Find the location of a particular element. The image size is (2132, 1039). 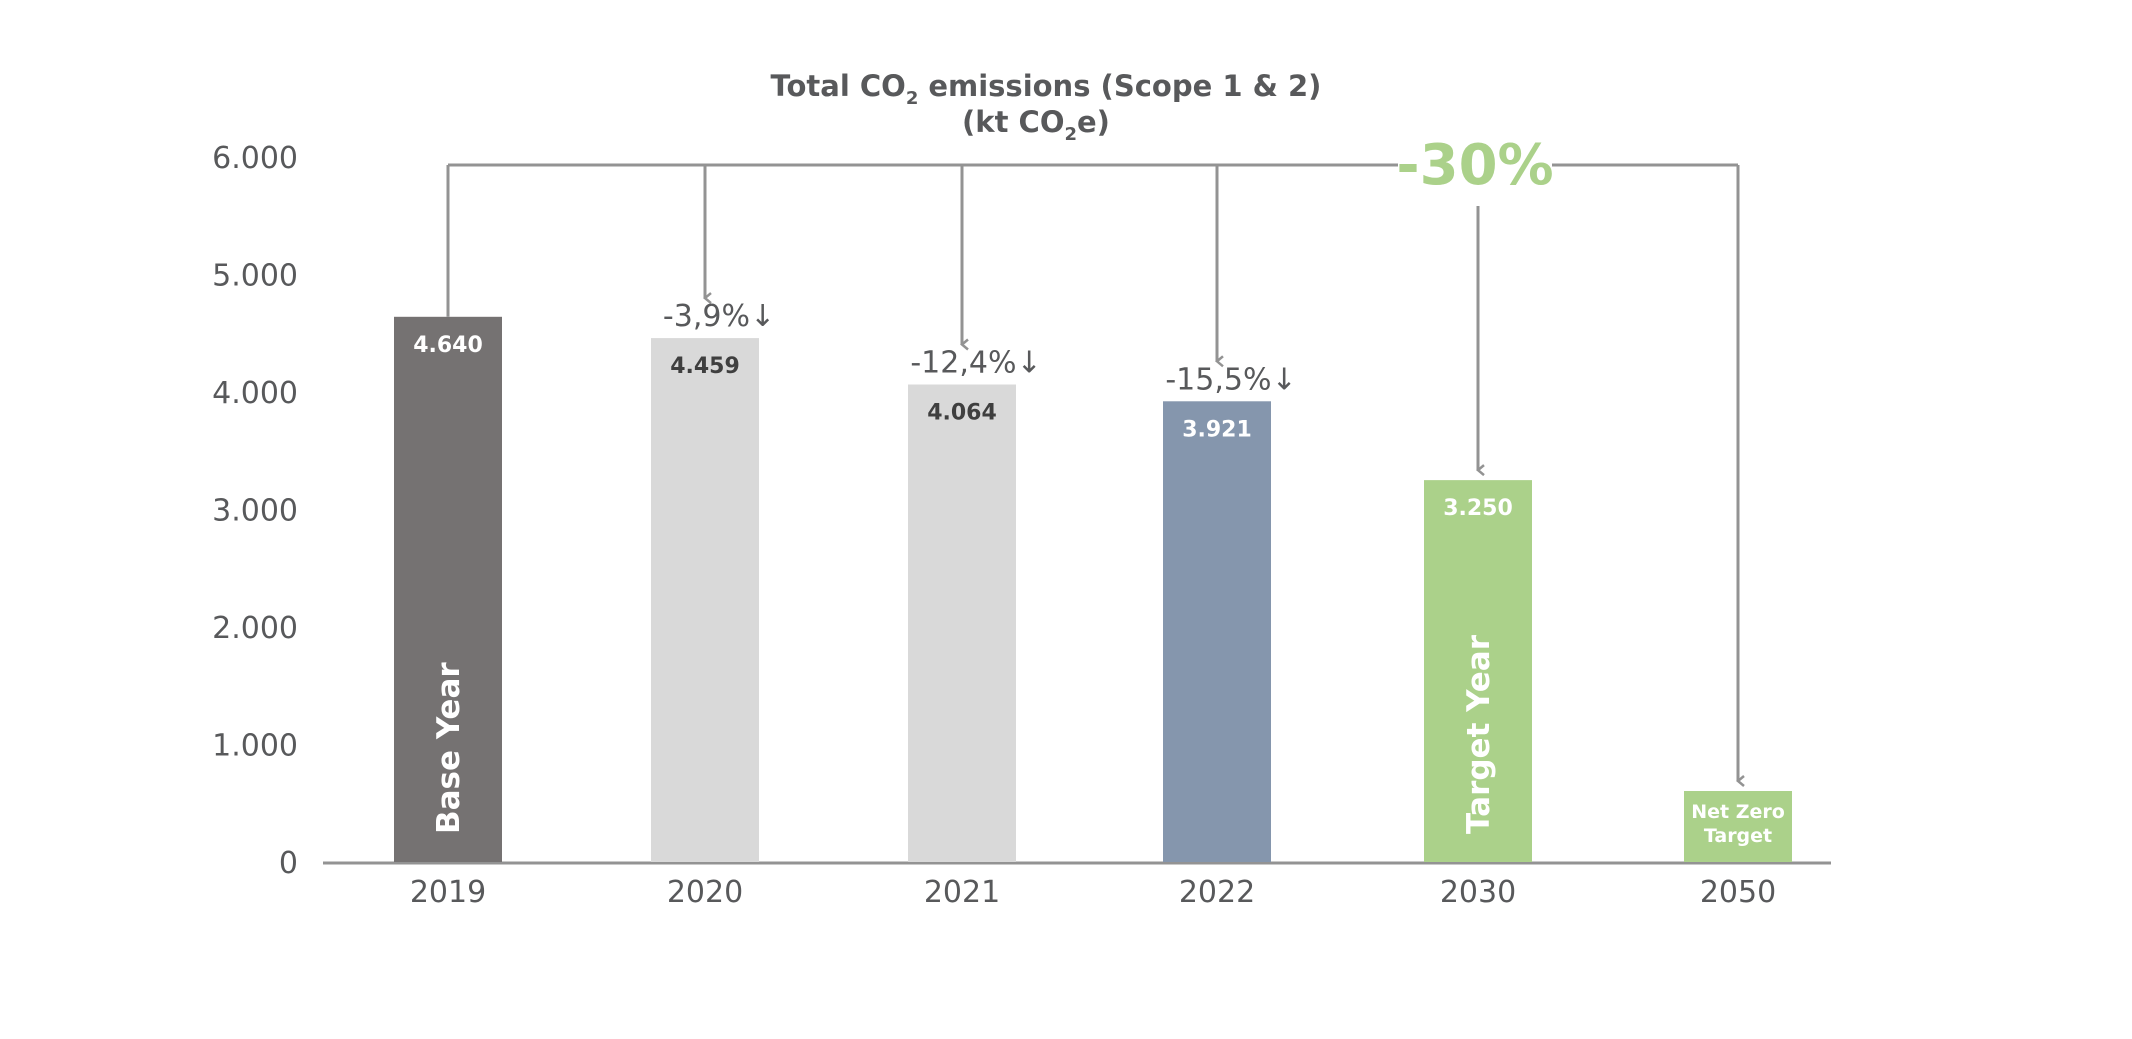

x-tick-label-2020: 2020 is located at coordinates (705, 892).